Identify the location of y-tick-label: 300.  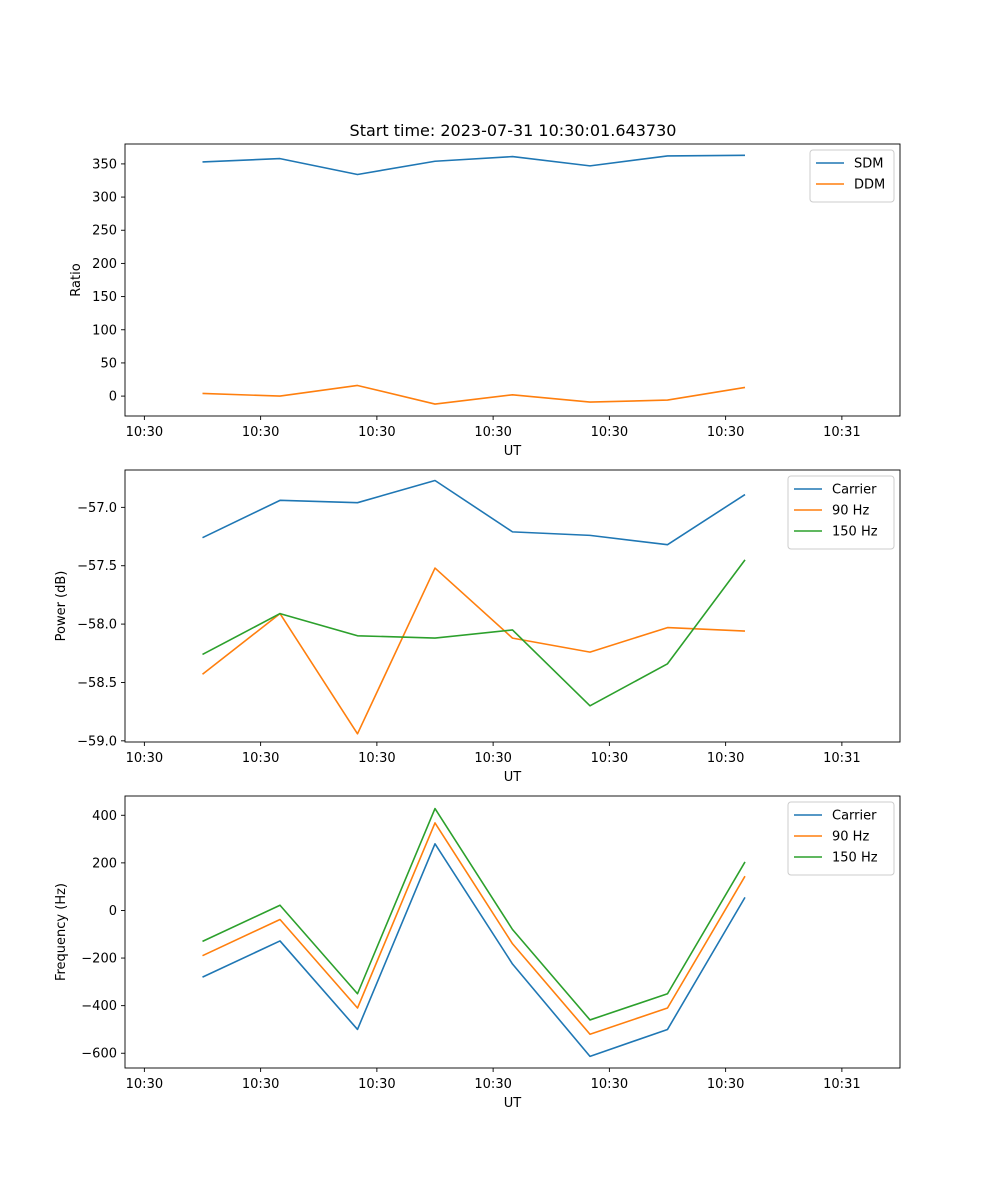
(104, 198).